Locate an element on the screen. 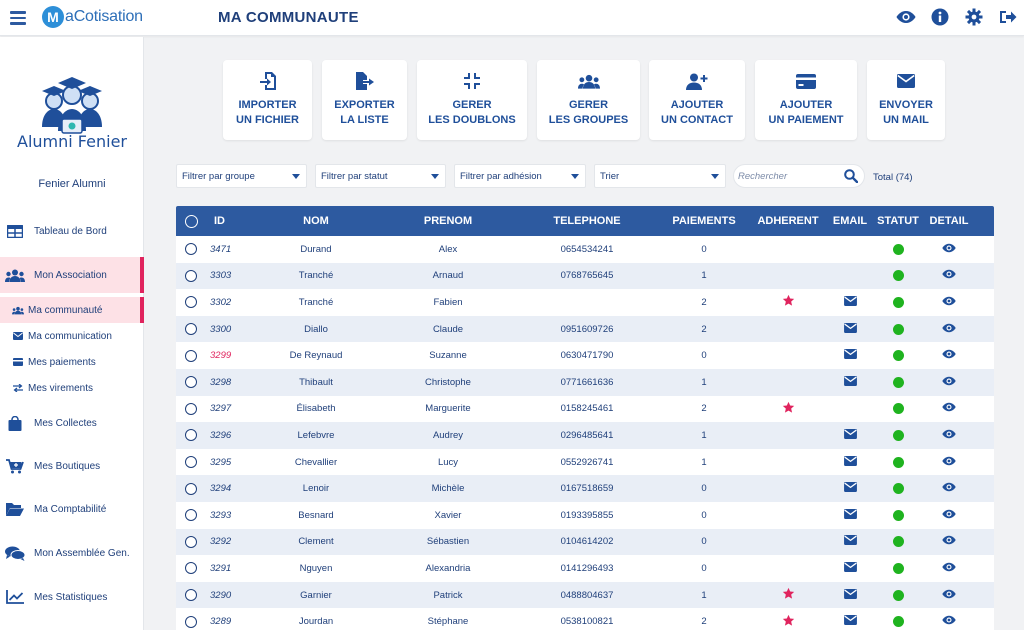  send-mail-button: ENVOYER UN MAIL is located at coordinates (906, 100).